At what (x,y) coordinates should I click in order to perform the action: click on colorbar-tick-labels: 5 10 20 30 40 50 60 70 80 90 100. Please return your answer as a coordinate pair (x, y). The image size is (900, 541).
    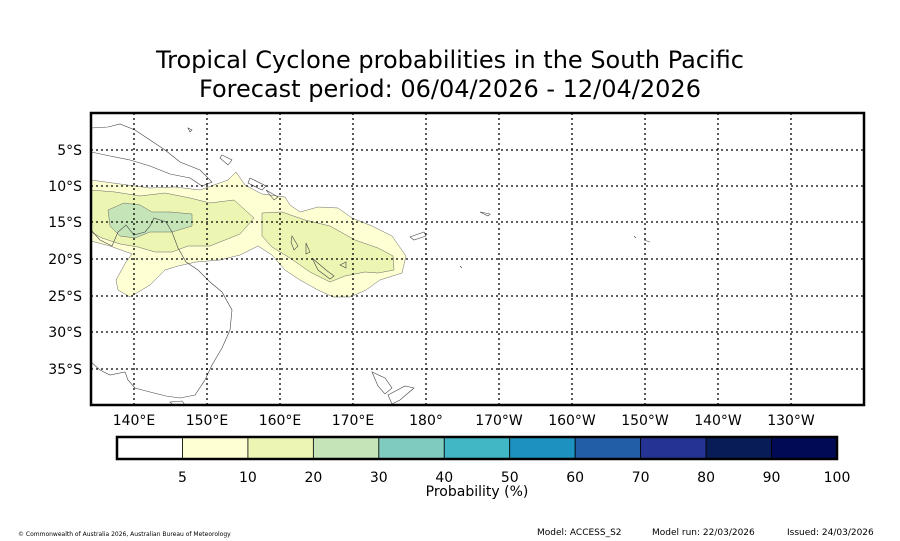
    Looking at the image, I should click on (514, 478).